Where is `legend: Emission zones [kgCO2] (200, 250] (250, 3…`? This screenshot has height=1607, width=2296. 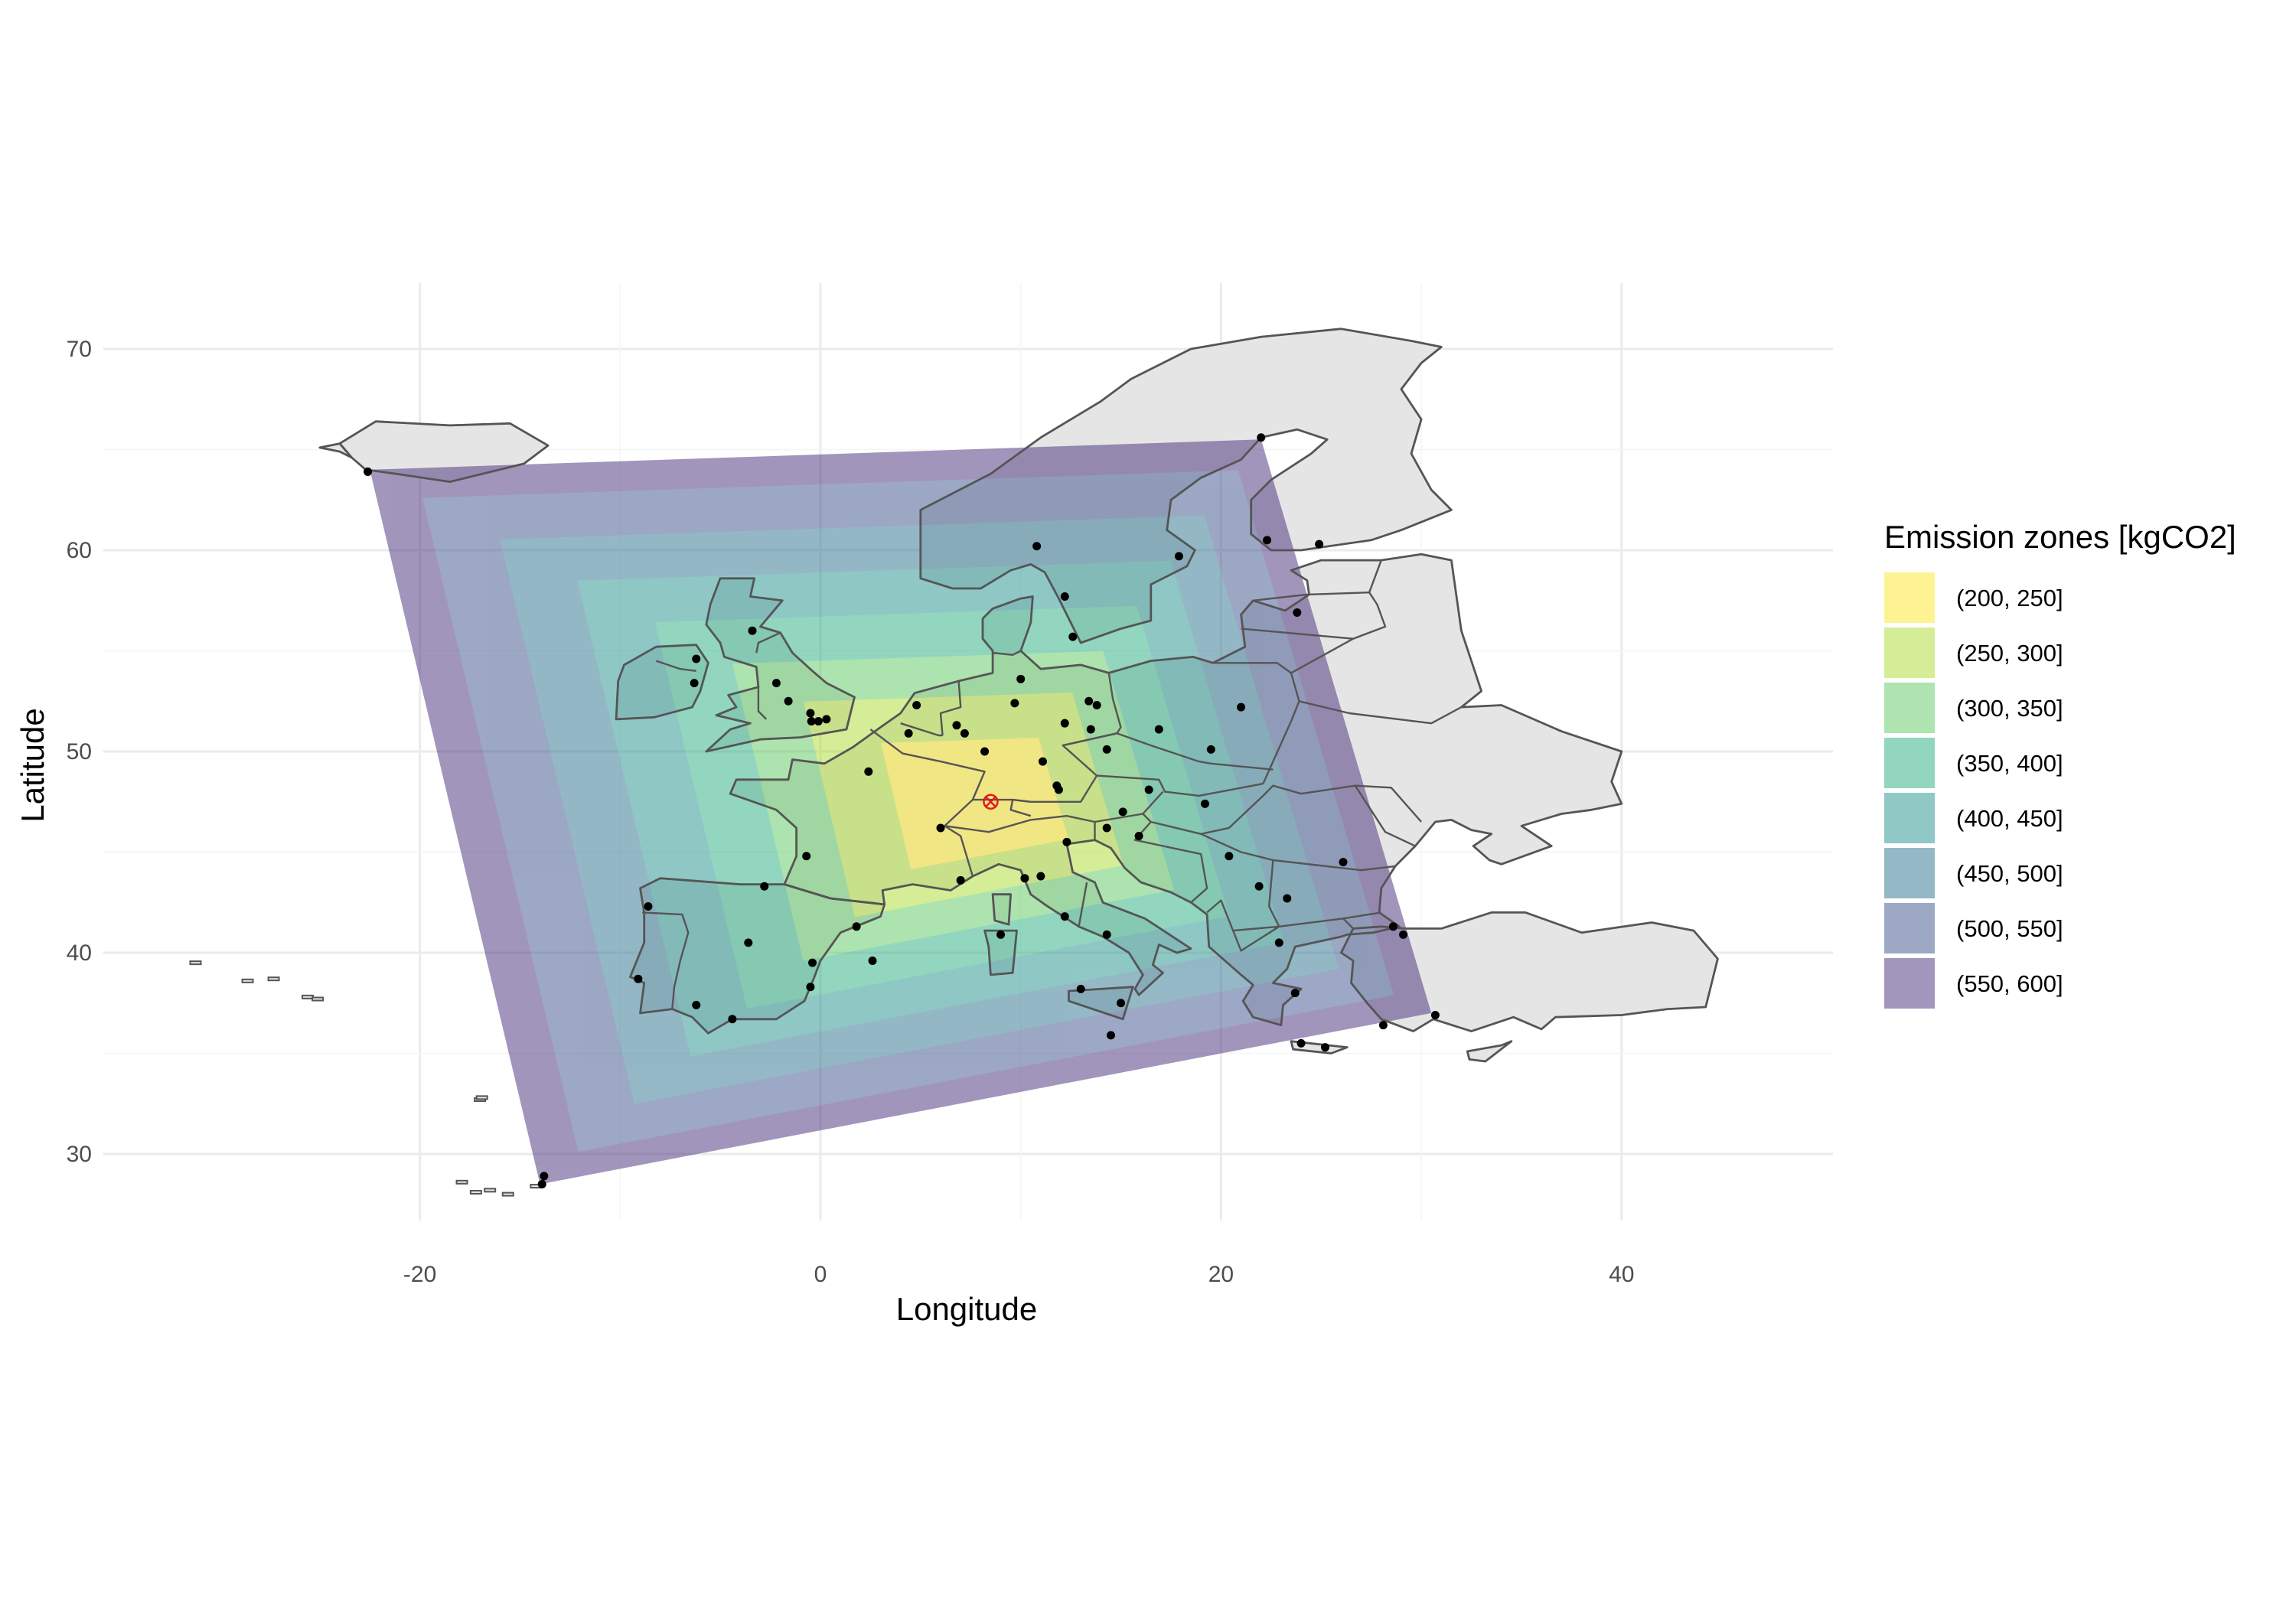
legend: Emission zones [kgCO2] (200, 250] (250, 3… is located at coordinates (2060, 764).